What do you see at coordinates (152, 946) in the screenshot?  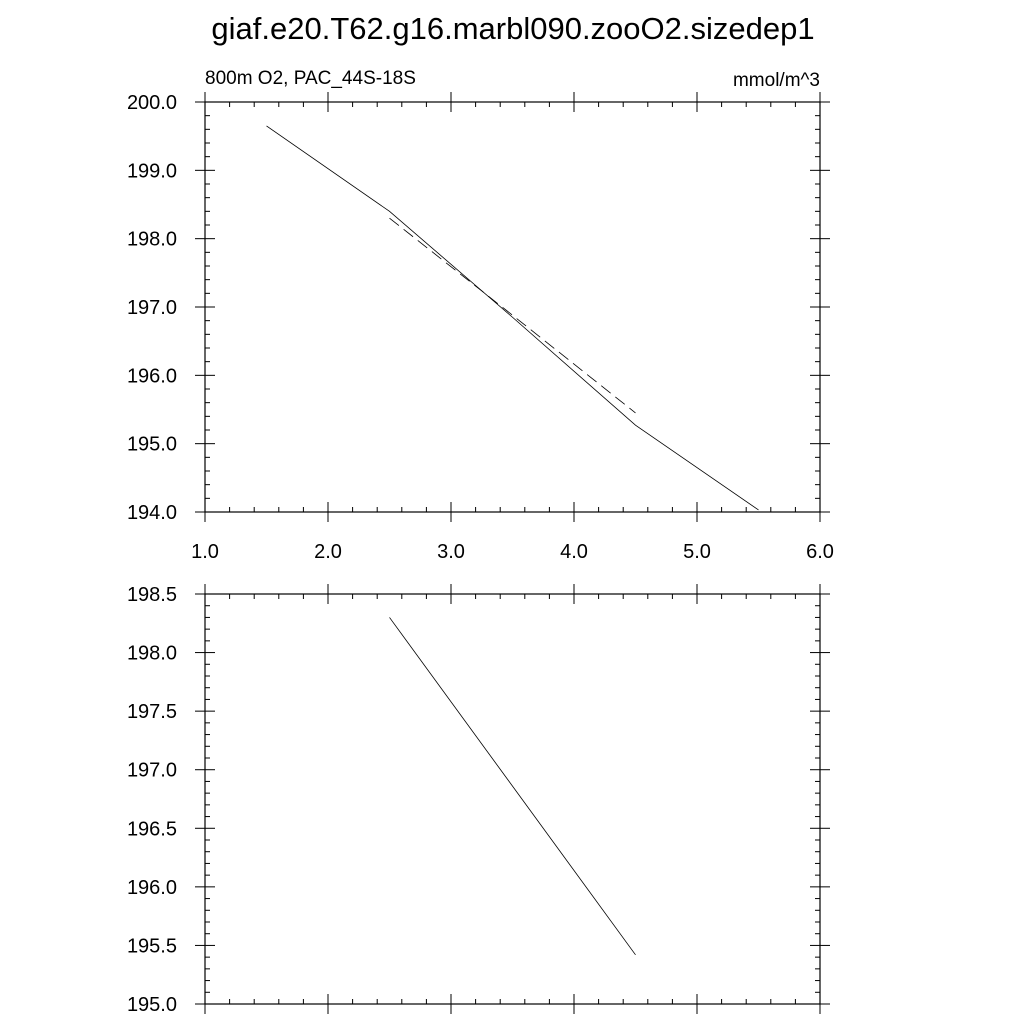 I see `panel2-y-tick-label: 195.5` at bounding box center [152, 946].